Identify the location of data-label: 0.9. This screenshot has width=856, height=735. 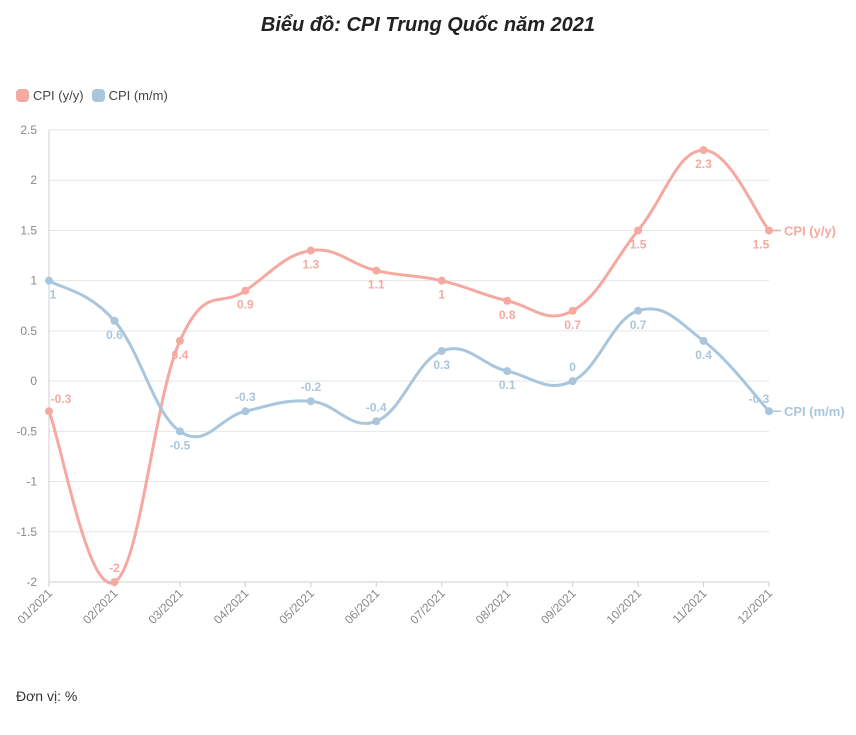
(245, 305).